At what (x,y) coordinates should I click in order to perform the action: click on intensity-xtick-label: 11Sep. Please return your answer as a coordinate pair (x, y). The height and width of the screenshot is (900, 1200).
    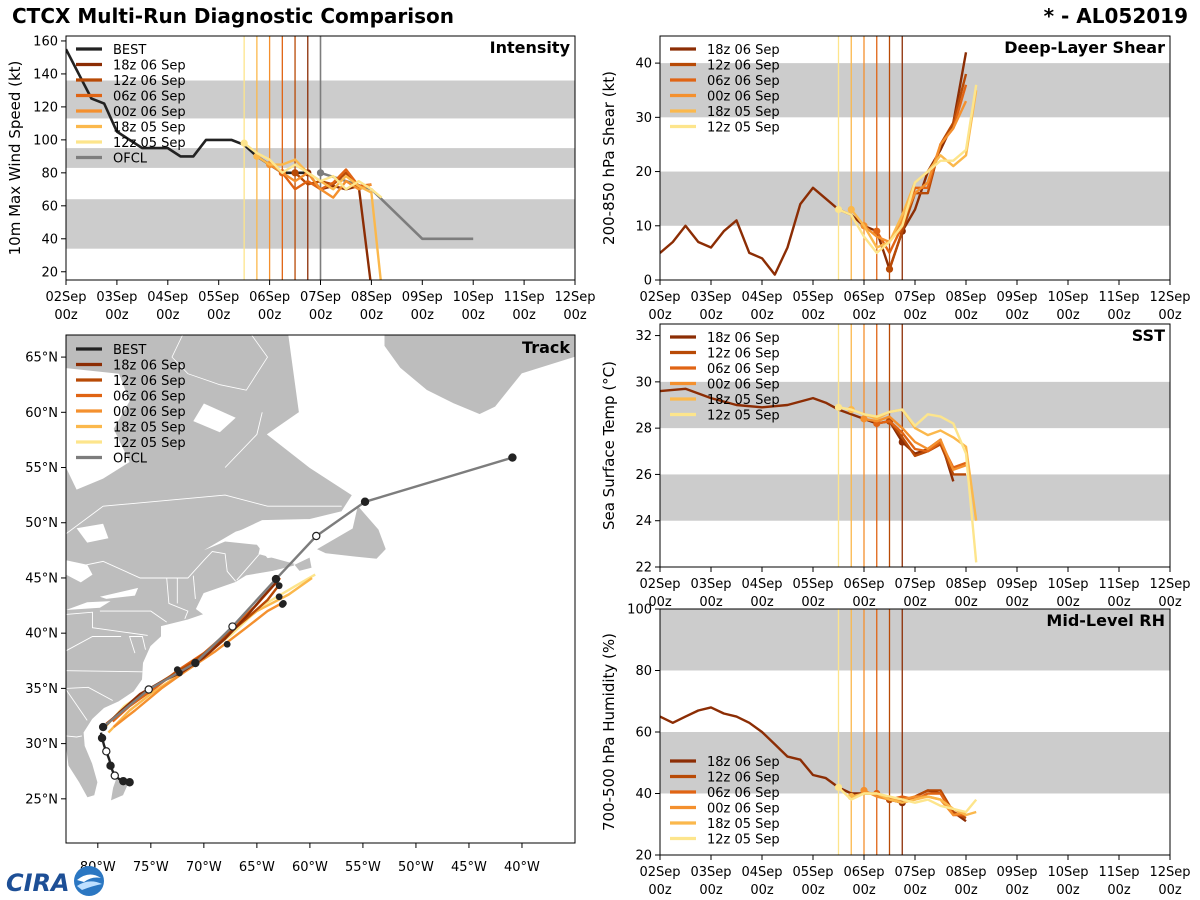
    Looking at the image, I should click on (524, 297).